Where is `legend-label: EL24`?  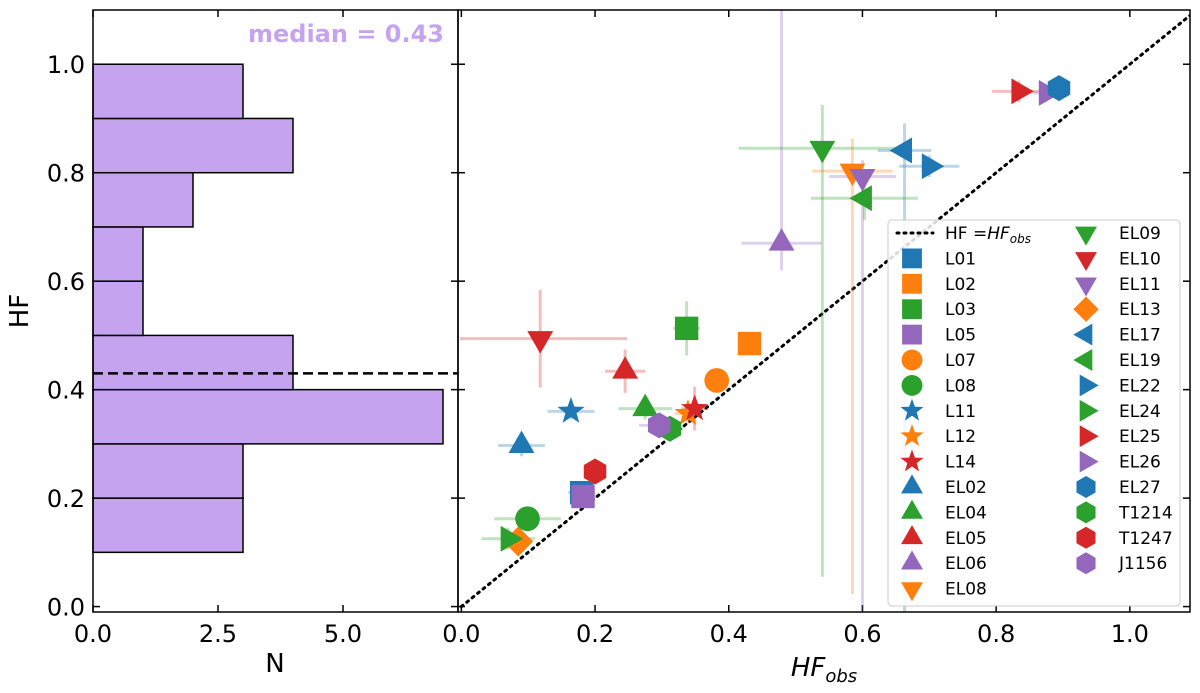
legend-label: EL24 is located at coordinates (1140, 412).